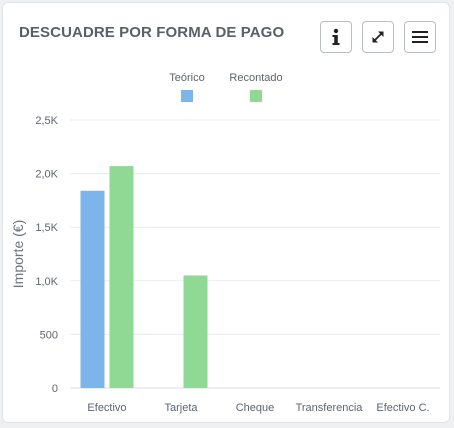 The width and height of the screenshot is (454, 428). I want to click on y-tick-label: 2,0K, so click(46, 175).